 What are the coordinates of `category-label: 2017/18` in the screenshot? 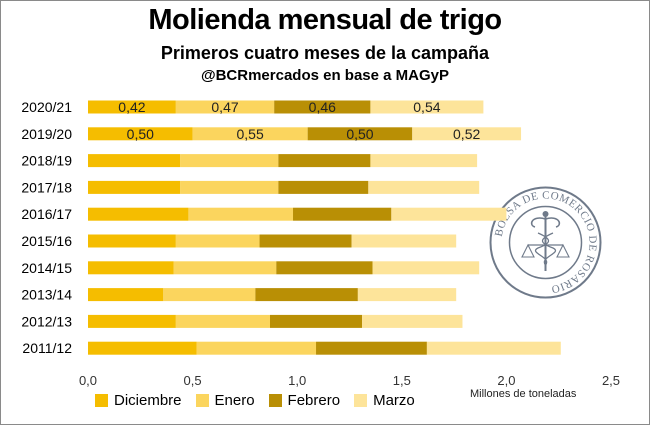 It's located at (46, 187).